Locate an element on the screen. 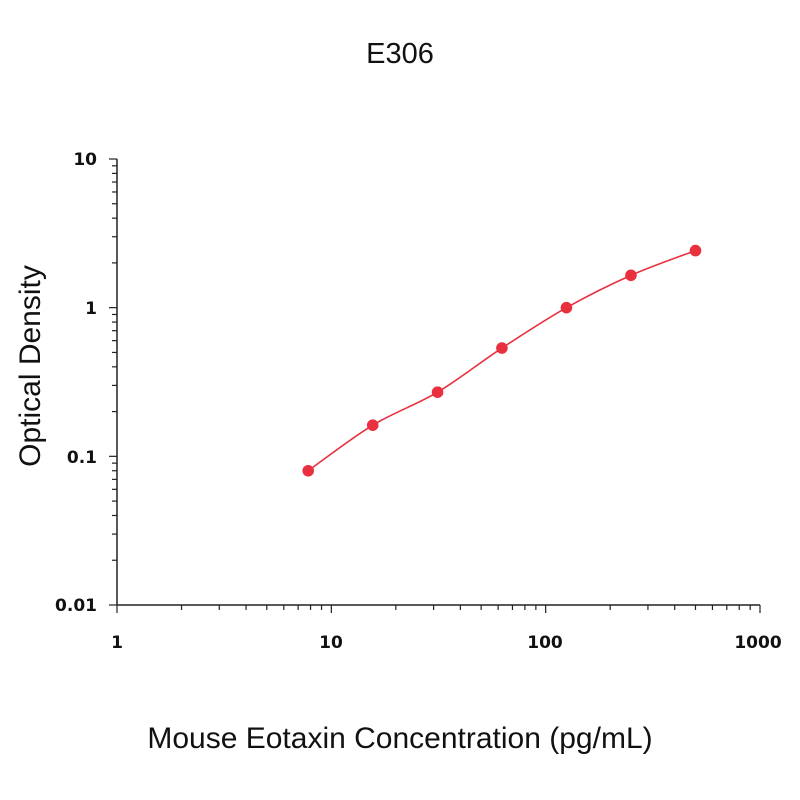 Image resolution: width=800 pixels, height=800 pixels. y-tick-label: 0.1 is located at coordinates (82, 458).